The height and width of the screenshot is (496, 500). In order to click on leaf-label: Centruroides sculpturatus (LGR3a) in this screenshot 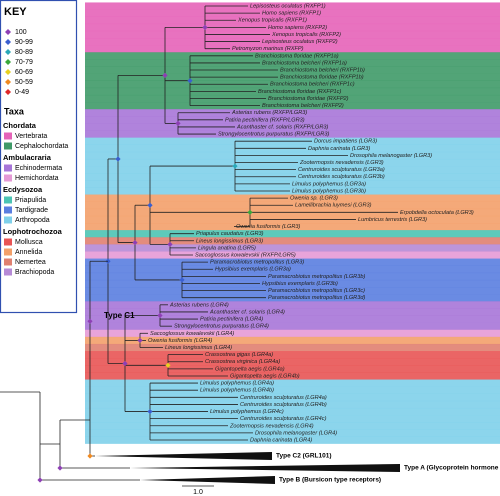, I will do `click(341, 170)`.